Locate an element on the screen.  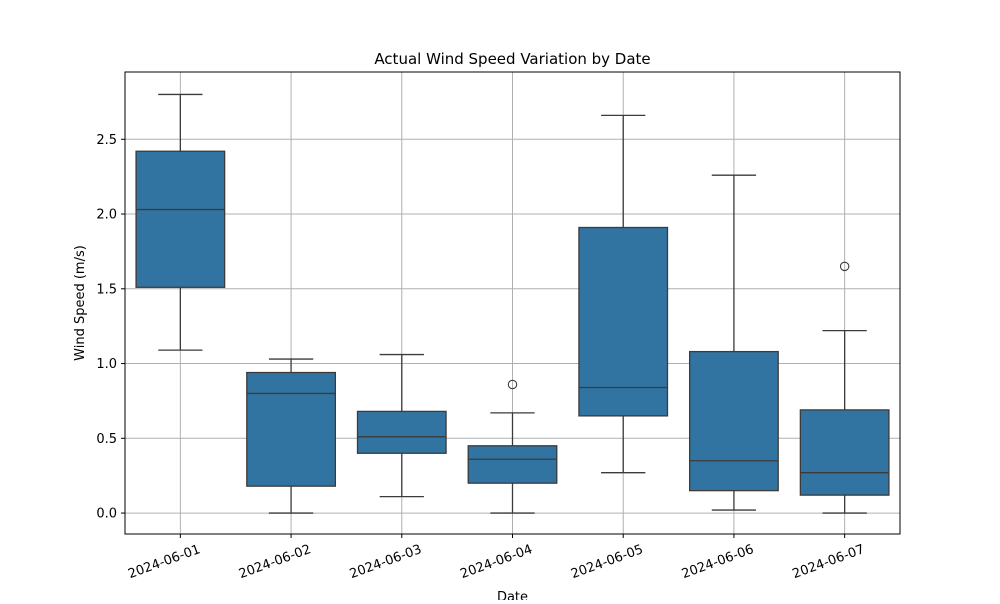
x-tick-label: 2024-06-06 is located at coordinates (718, 562).